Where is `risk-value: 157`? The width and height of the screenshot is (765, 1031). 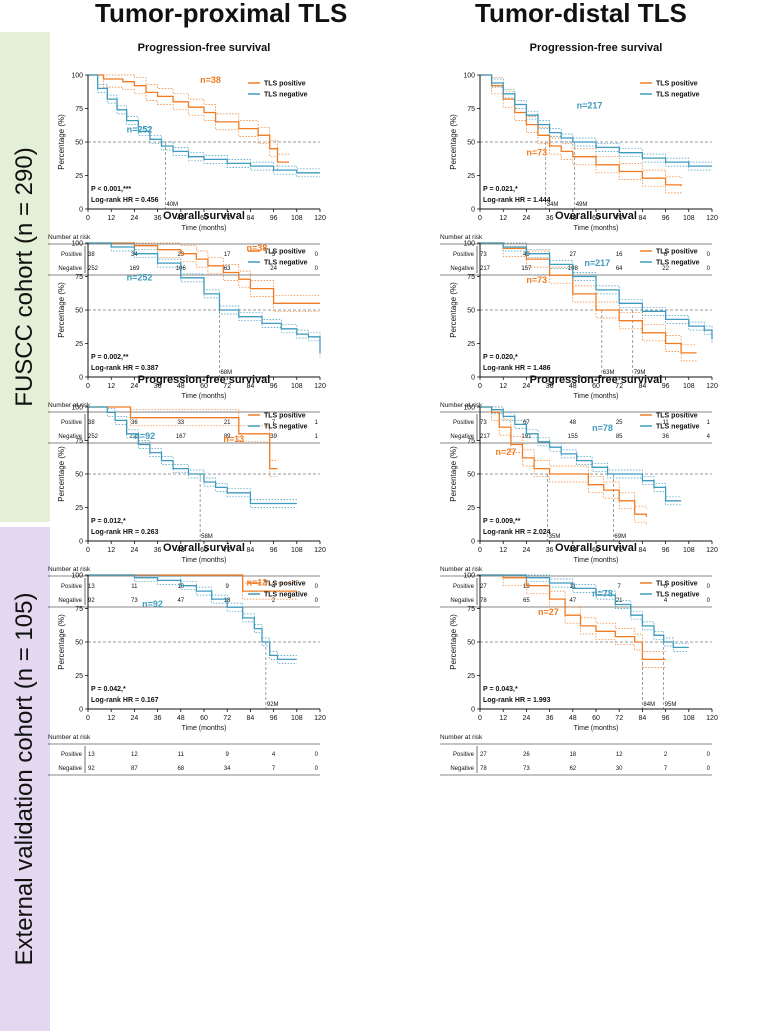
risk-value: 157 is located at coordinates (526, 269).